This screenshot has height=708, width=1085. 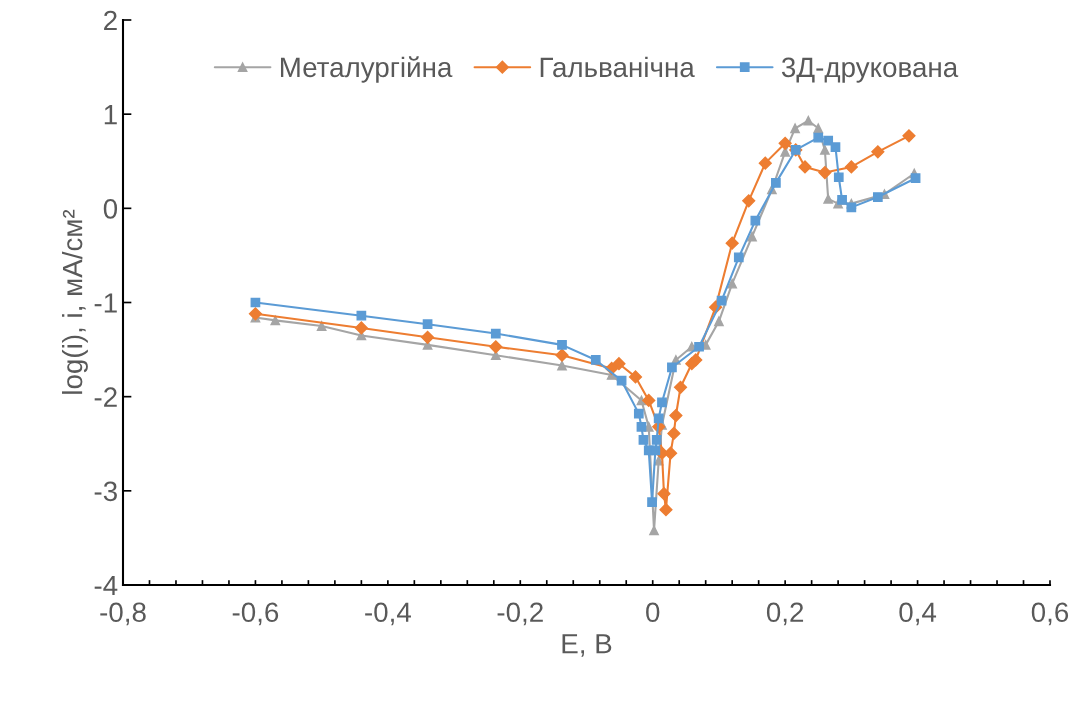 I want to click on legend-label: Металургійна, so click(x=366, y=69).